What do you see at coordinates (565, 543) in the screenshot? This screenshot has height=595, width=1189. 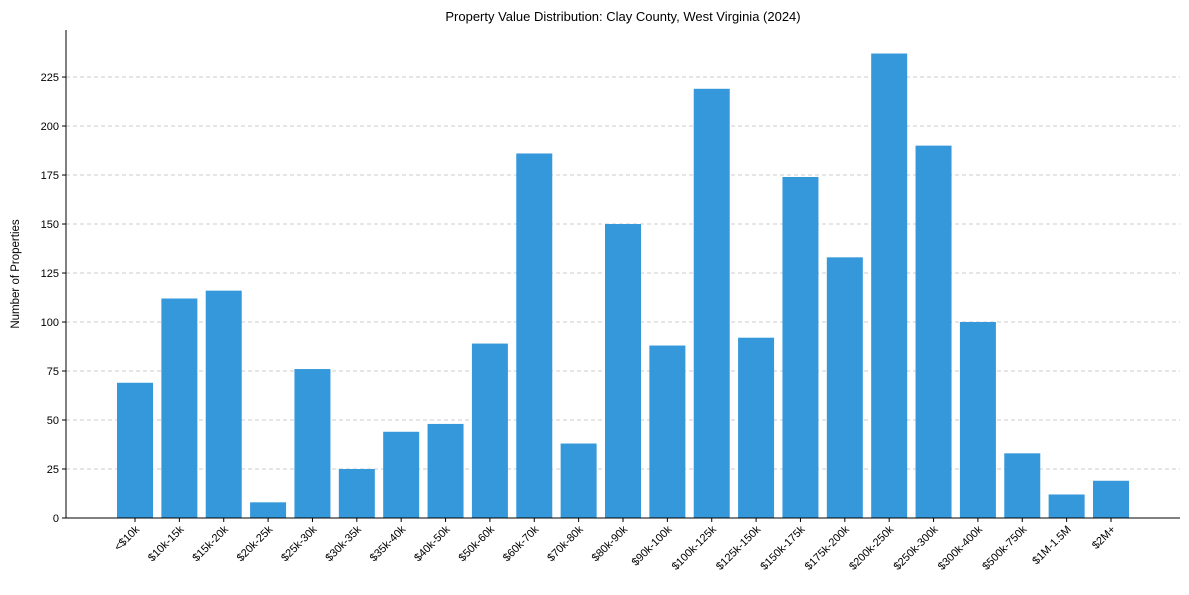 I see `x-tick-label: $70k-80k` at bounding box center [565, 543].